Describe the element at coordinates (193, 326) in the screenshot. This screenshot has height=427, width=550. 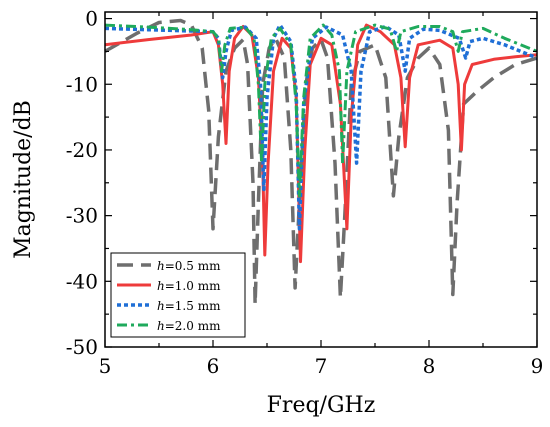
I see `legend-label-rest: =2.0 mm` at that location.